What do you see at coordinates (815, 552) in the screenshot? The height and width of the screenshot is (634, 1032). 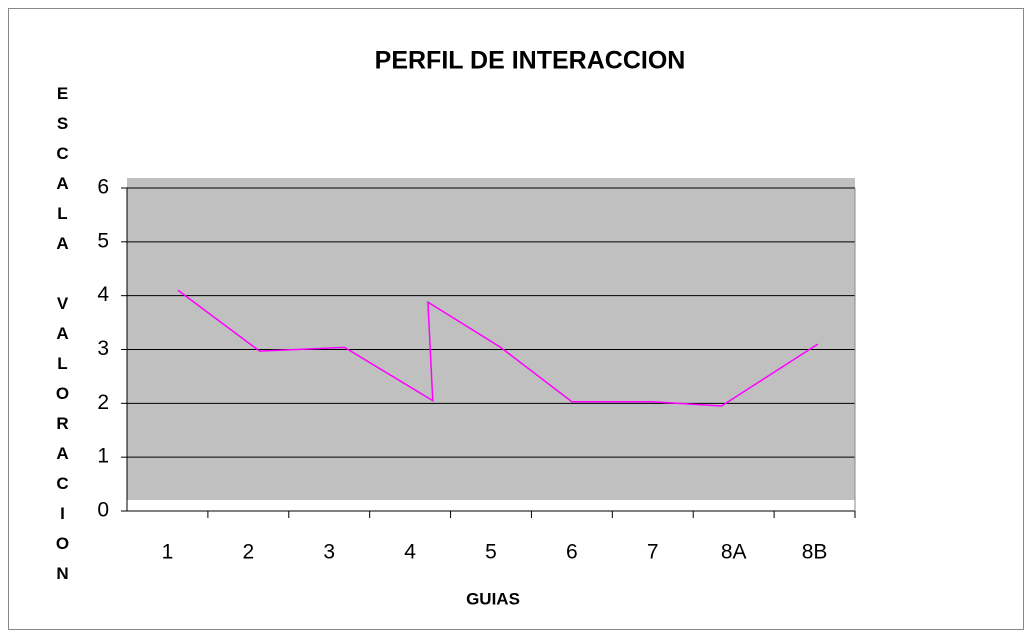 I see `x-tick-label: 8B` at bounding box center [815, 552].